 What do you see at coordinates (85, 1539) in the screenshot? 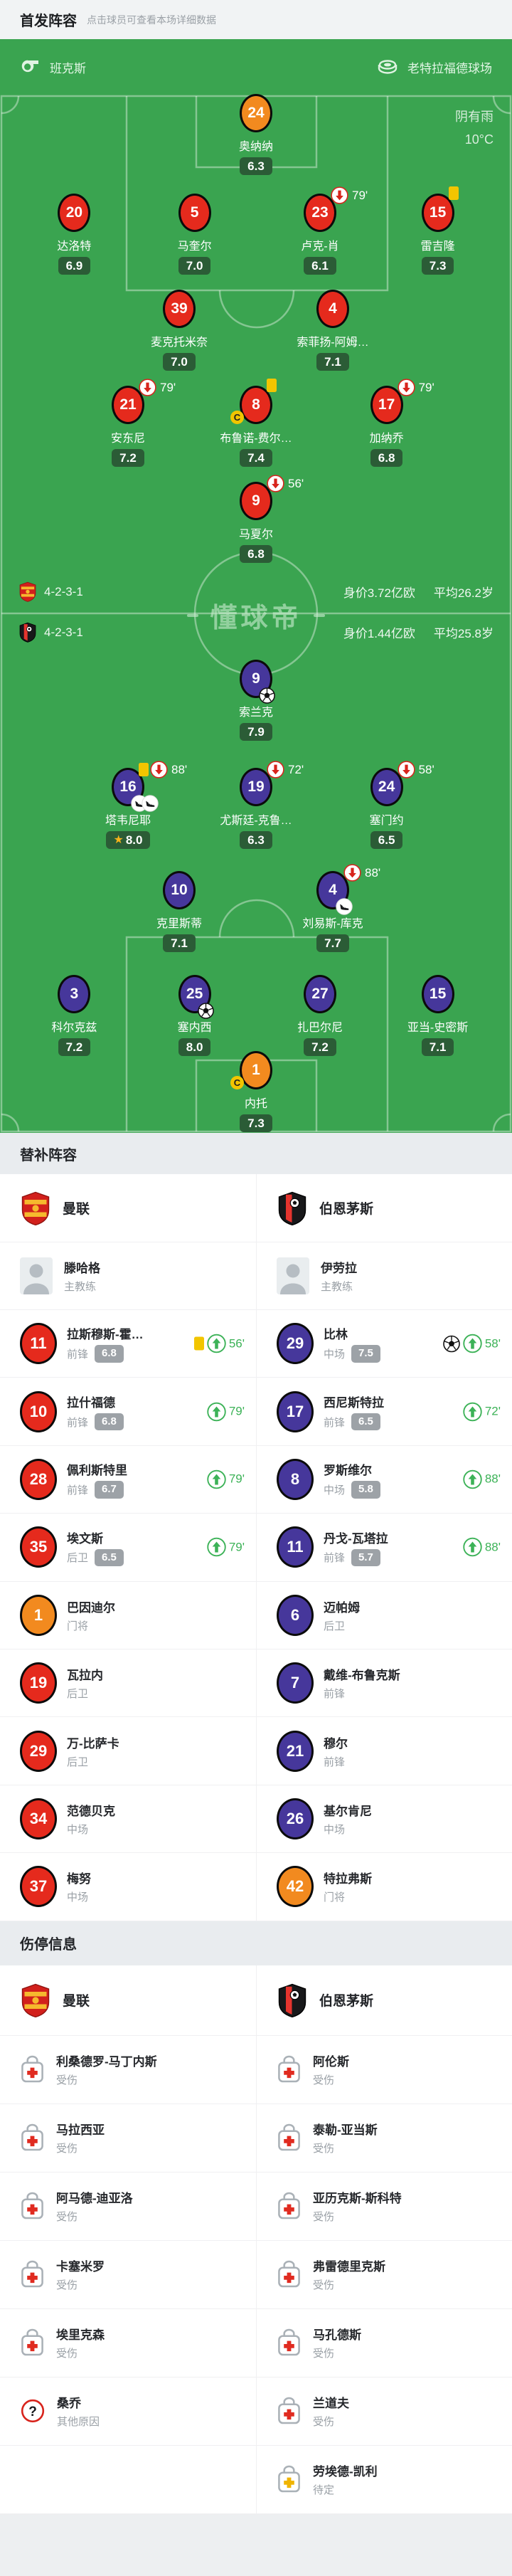
I see `player-name: 埃文斯` at bounding box center [85, 1539].